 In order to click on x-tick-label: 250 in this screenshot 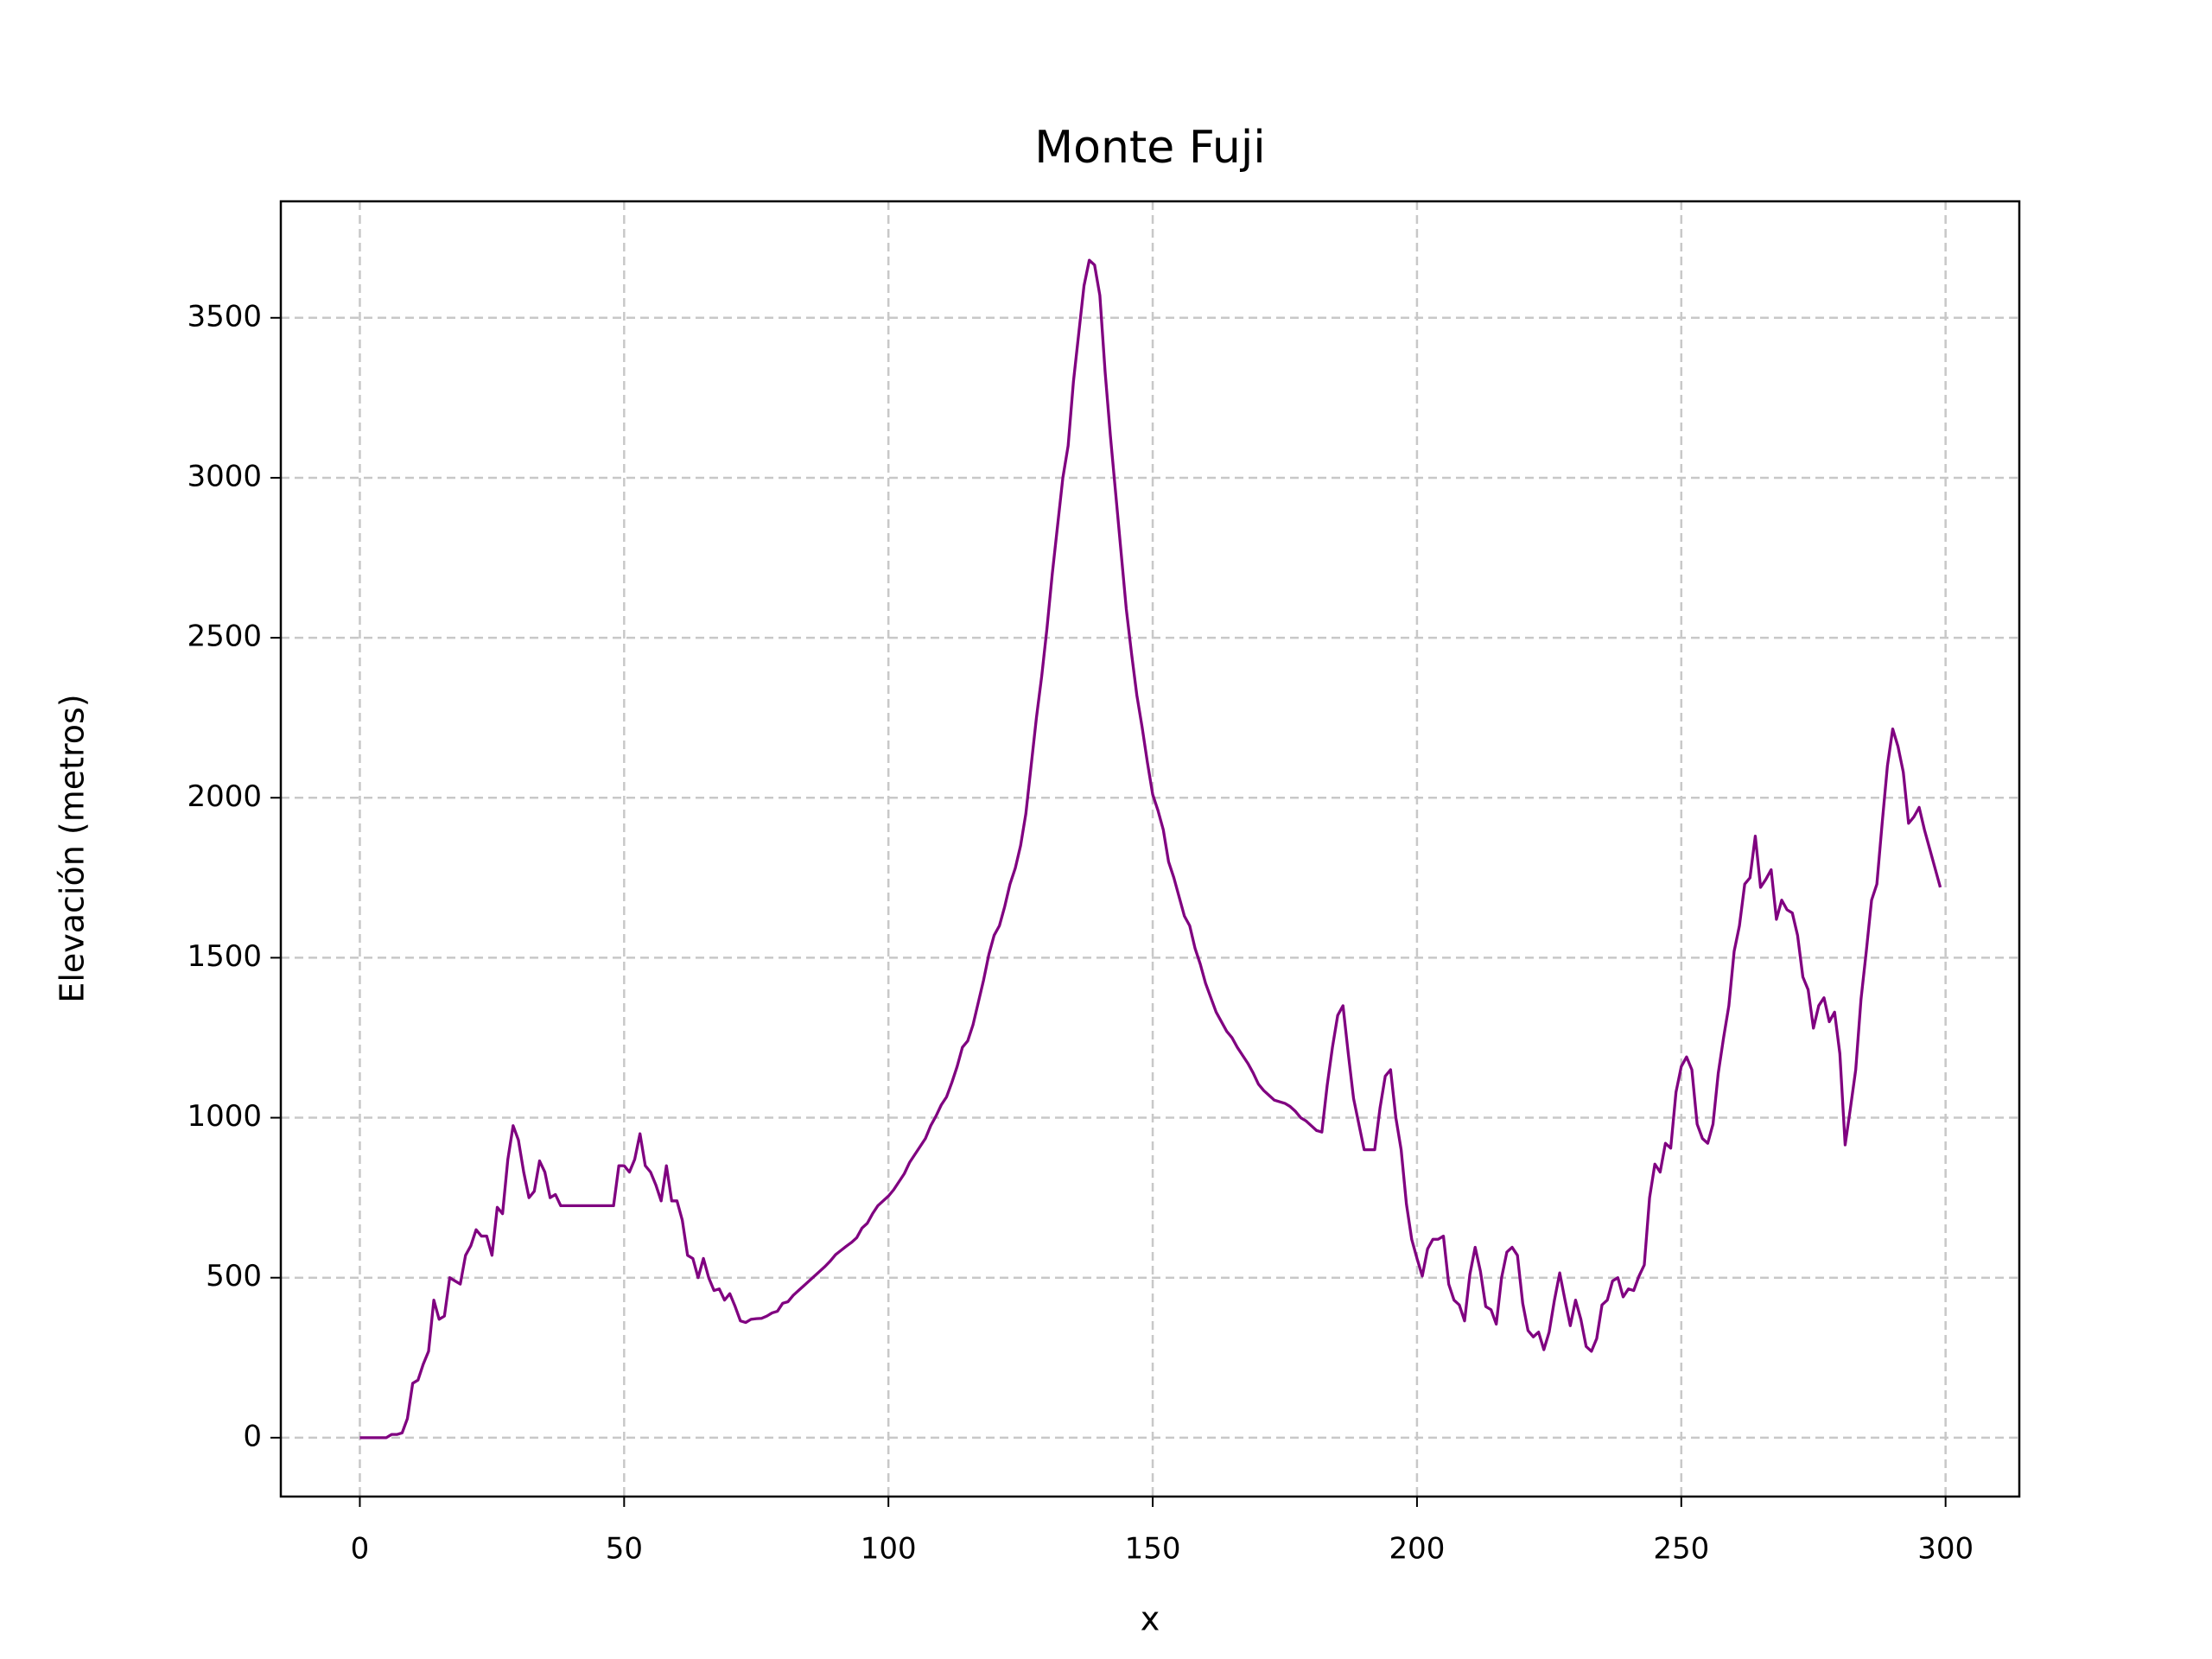, I will do `click(1681, 1549)`.